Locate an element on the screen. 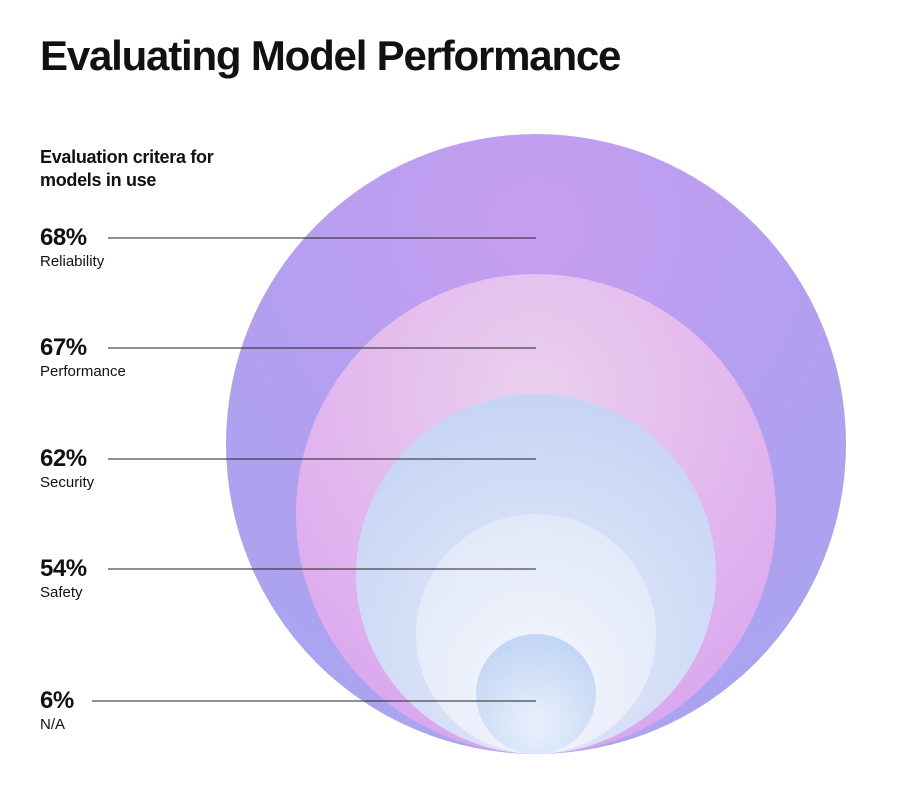 Image resolution: width=900 pixels, height=787 pixels. value-label: 6% is located at coordinates (57, 700).